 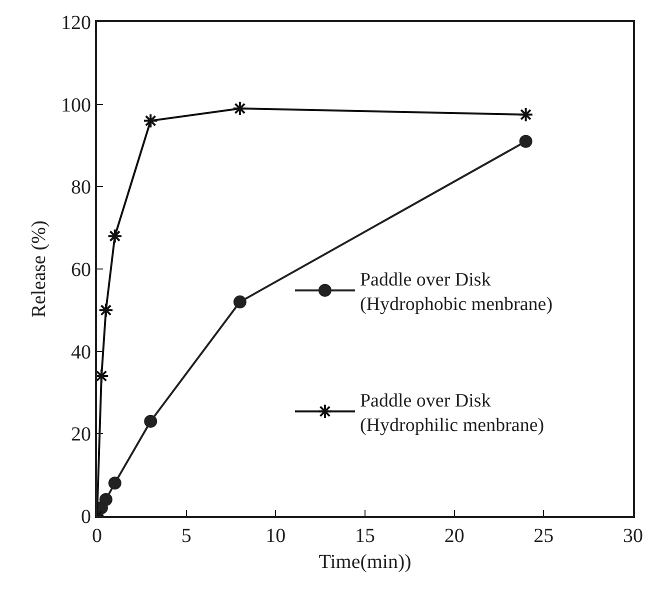 What do you see at coordinates (452, 413) in the screenshot?
I see `legend-label: Paddle over Disk (Hydrophilic menbrane)` at bounding box center [452, 413].